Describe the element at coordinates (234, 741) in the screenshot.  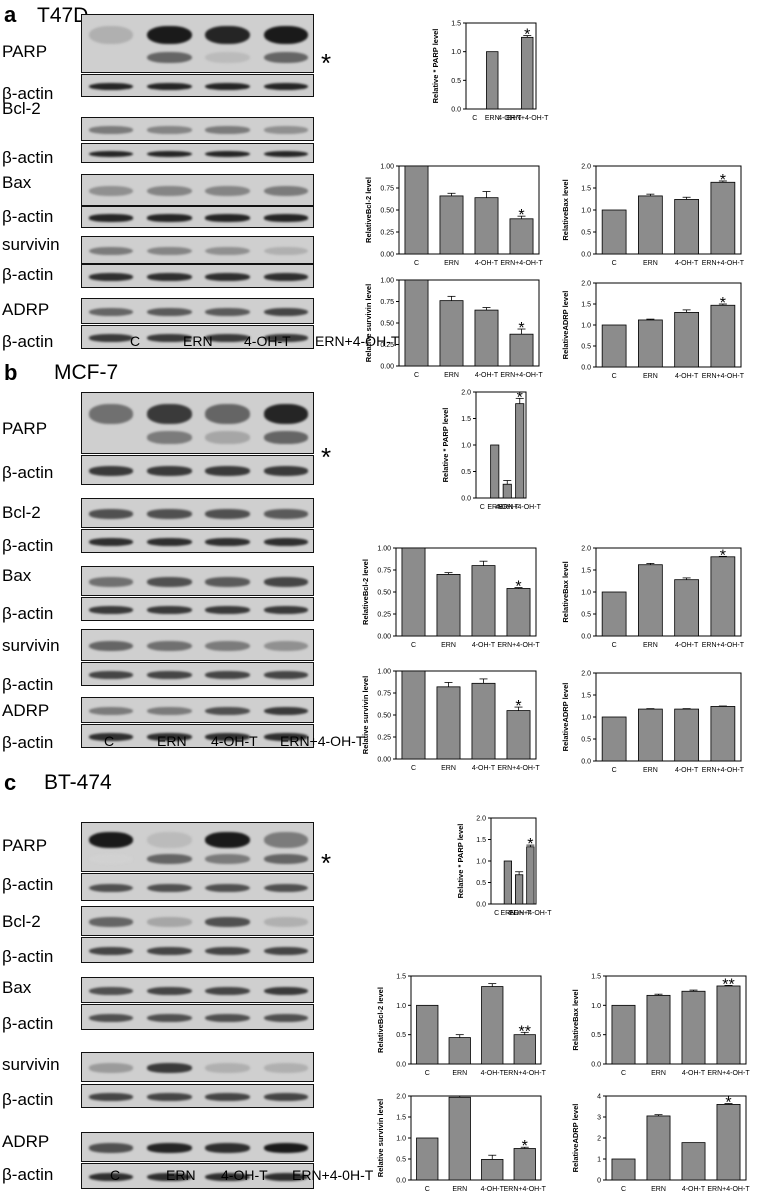
I see `lane-label: 4-OH-T` at that location.